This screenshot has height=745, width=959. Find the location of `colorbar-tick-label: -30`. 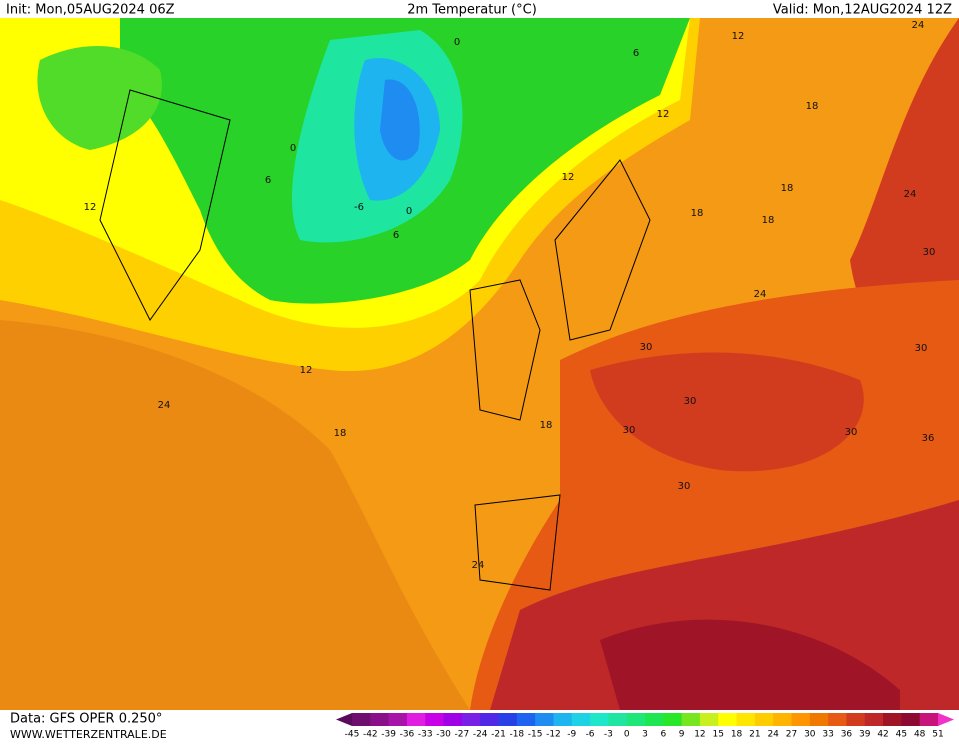

colorbar-tick-label: -30 is located at coordinates (443, 735).